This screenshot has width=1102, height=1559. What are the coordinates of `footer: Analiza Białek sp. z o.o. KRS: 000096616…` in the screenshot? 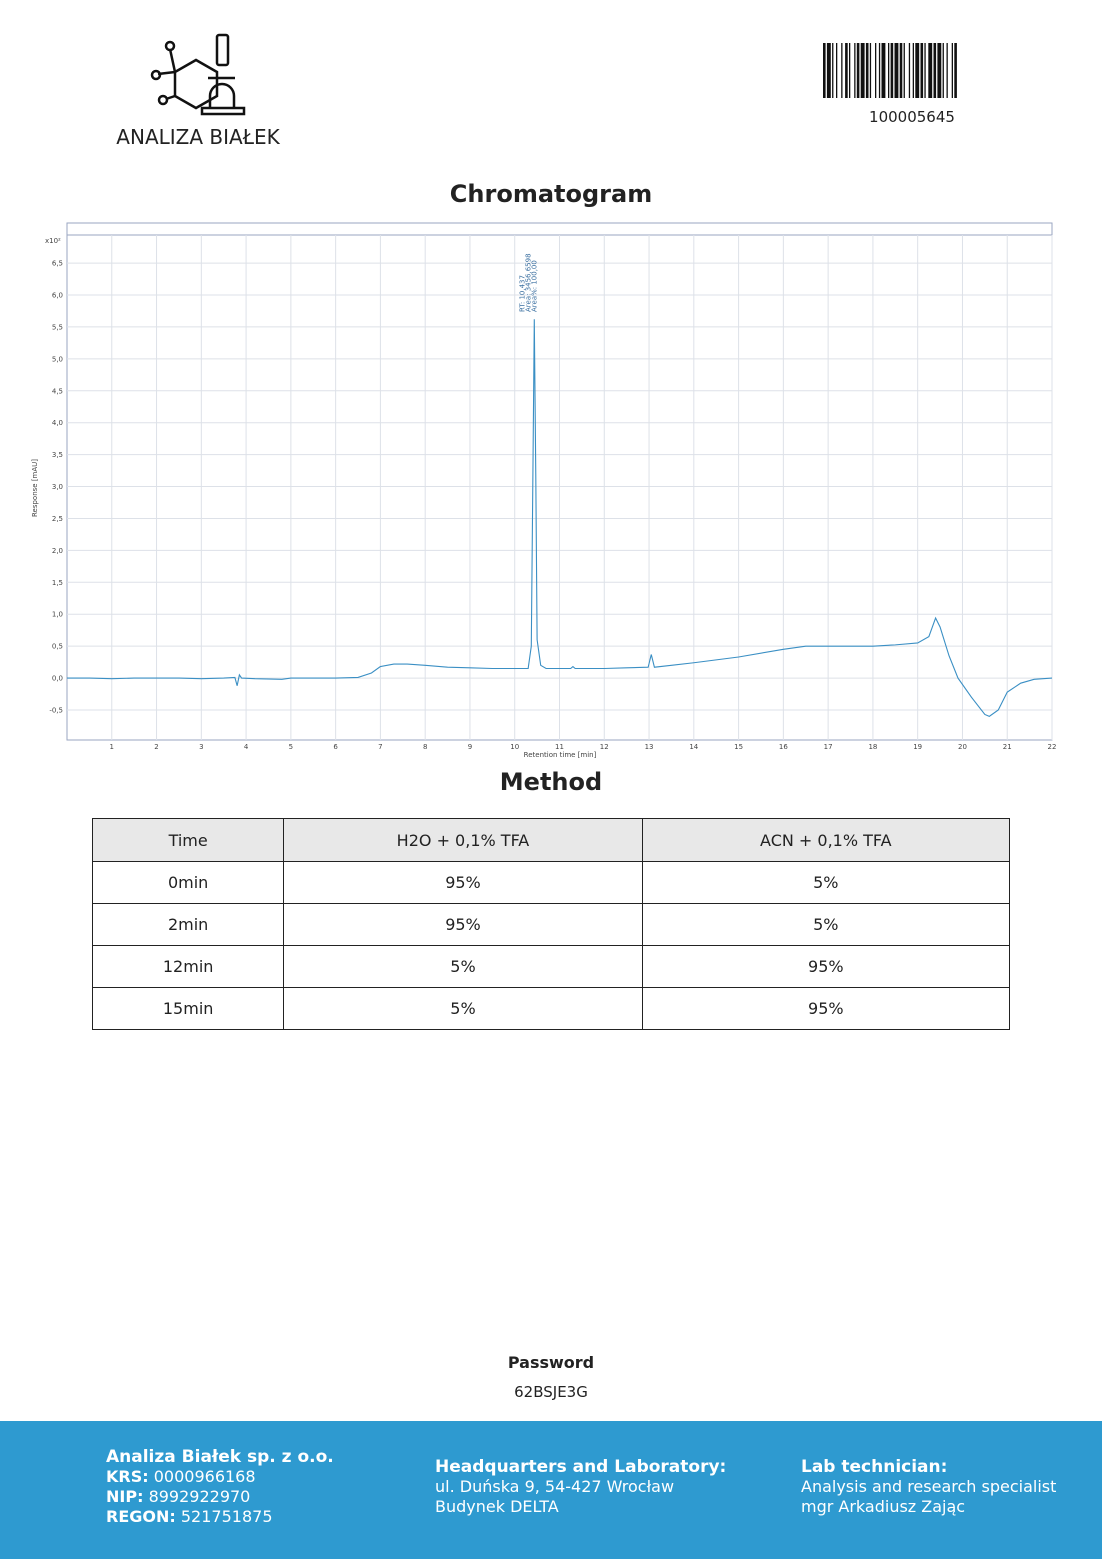 It's located at (551, 1490).